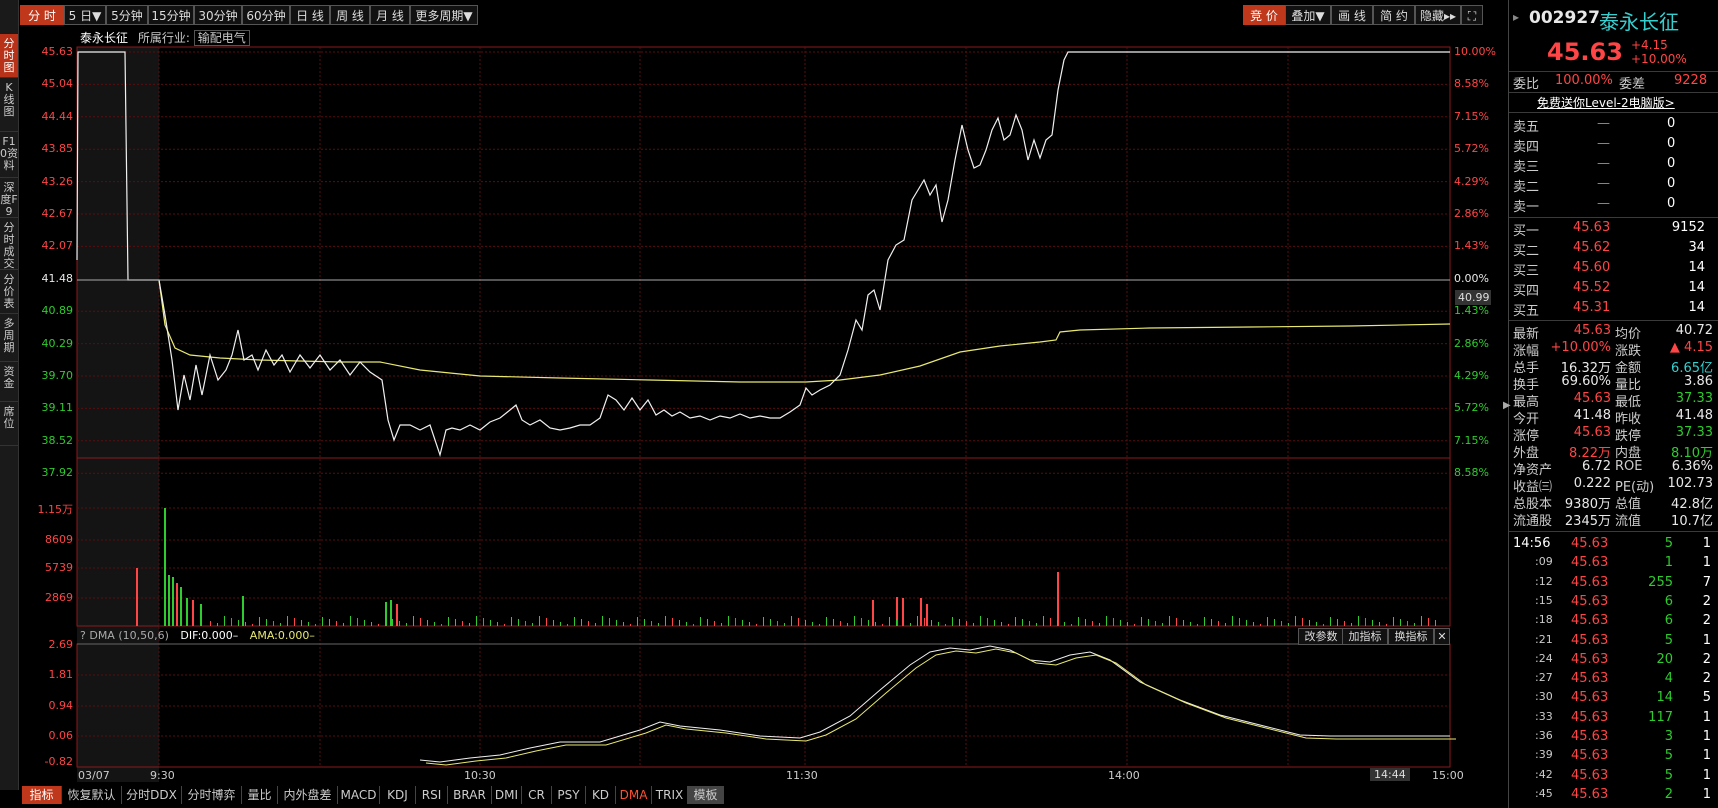 The image size is (1718, 808). Describe the element at coordinates (9, 105) in the screenshot. I see `left-tab-1: K线图` at that location.